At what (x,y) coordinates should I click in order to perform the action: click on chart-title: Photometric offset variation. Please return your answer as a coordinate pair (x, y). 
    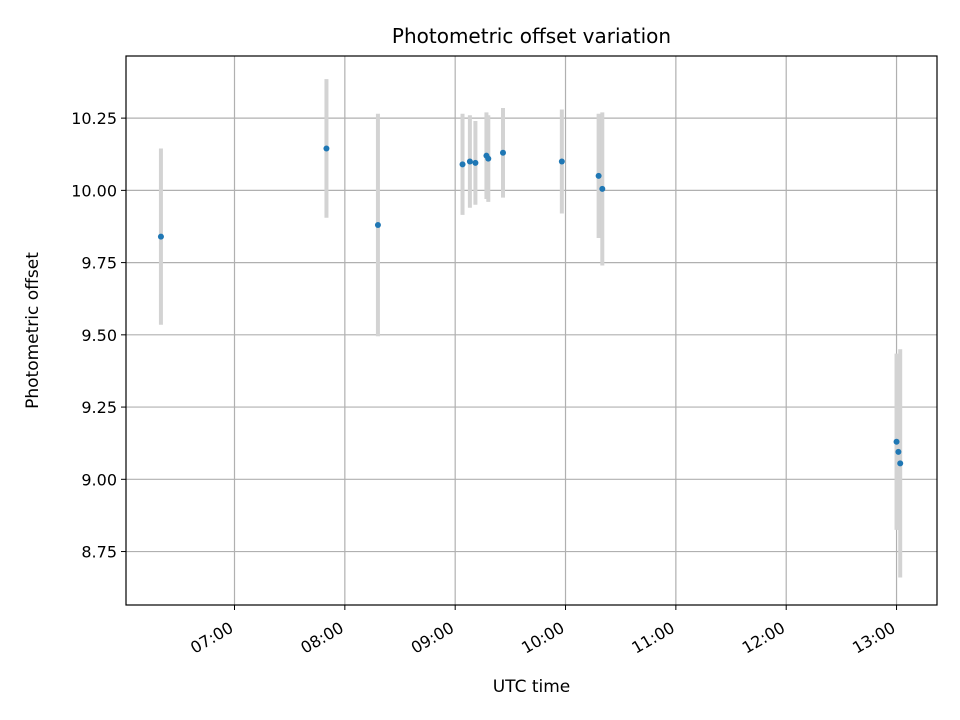
    Looking at the image, I should click on (531, 36).